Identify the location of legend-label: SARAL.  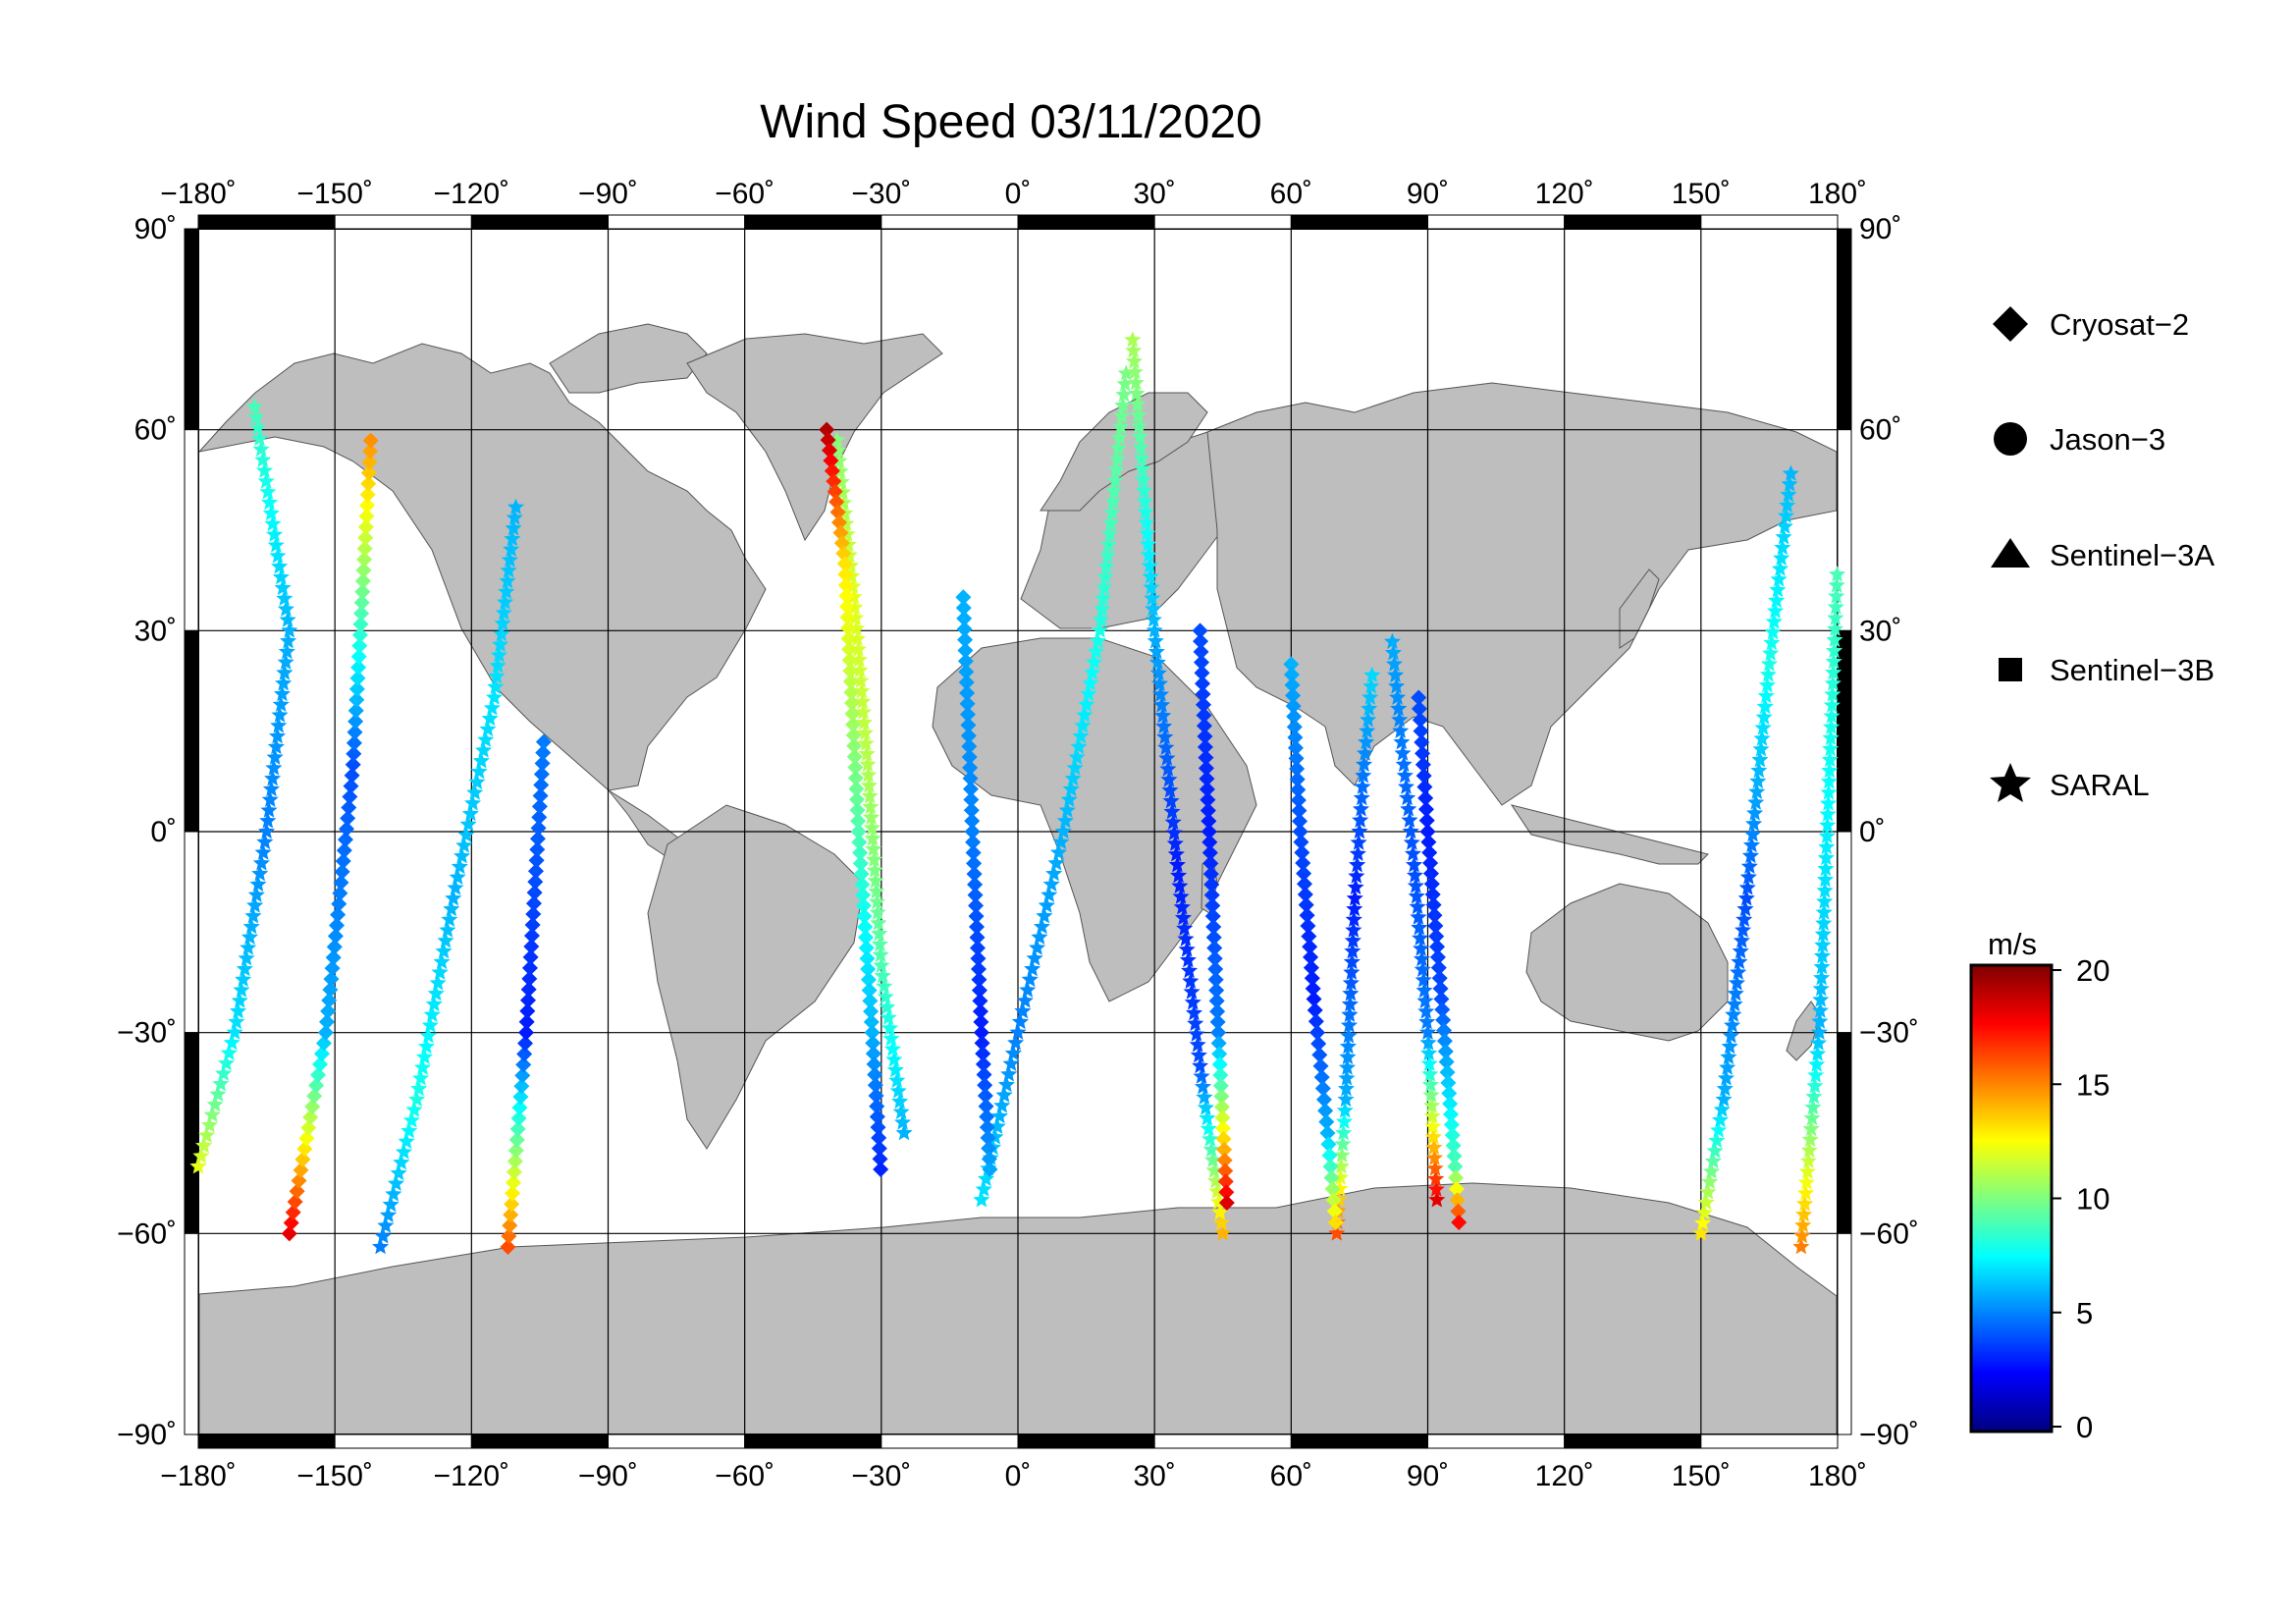
(2100, 785).